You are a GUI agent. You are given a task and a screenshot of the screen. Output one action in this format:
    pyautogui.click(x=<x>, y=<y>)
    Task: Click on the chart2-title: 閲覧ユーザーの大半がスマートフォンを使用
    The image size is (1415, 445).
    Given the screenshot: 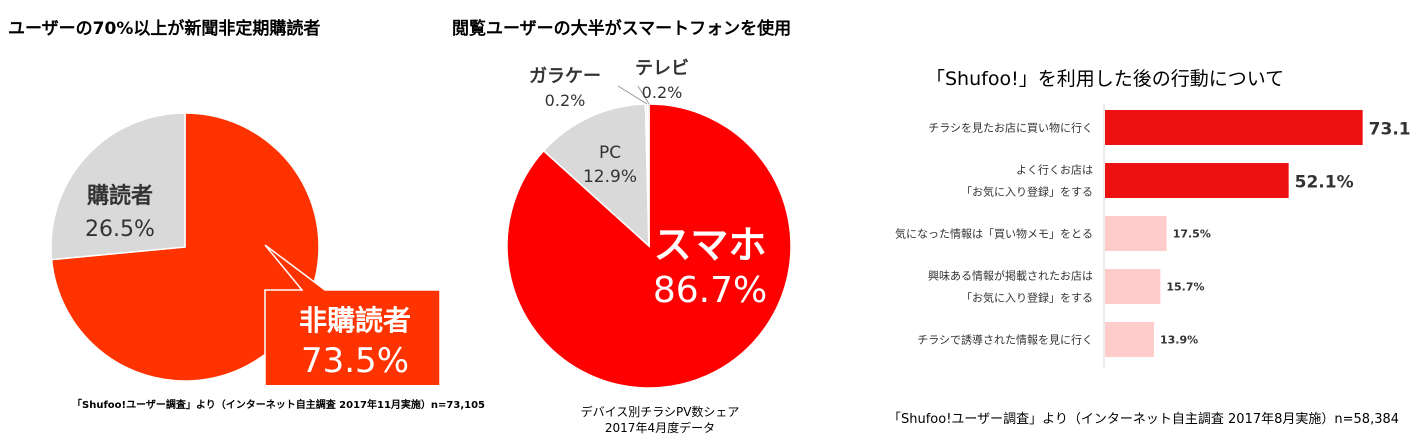 What is the action you would take?
    pyautogui.click(x=622, y=29)
    